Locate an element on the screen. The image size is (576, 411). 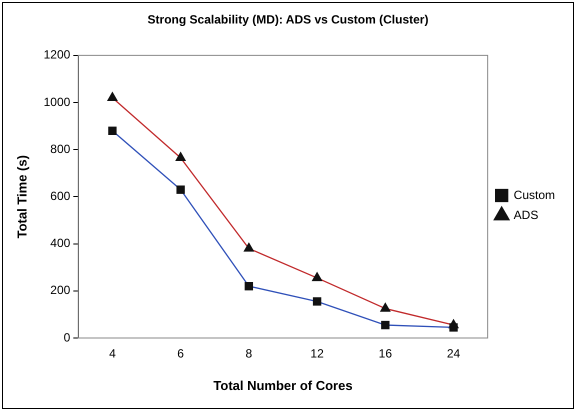
x-axis-title: Total Number of Cores is located at coordinates (283, 385).